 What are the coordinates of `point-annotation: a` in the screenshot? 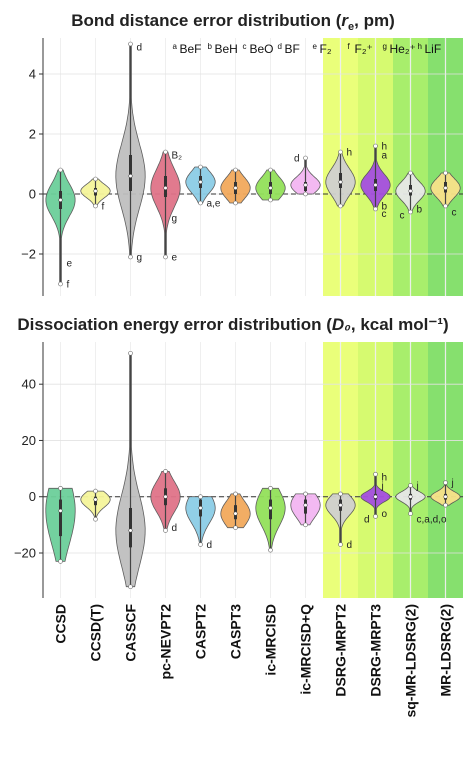 It's located at (385, 156).